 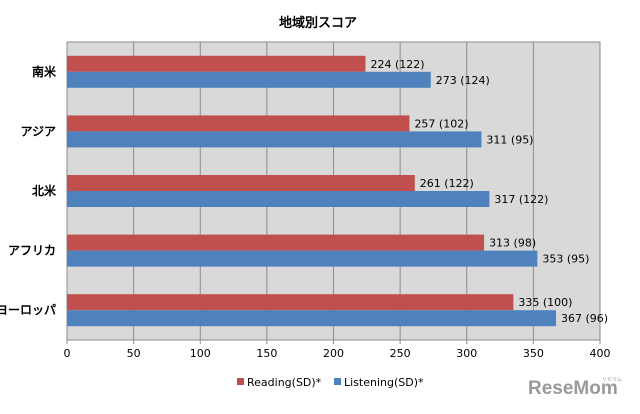 I want to click on category-label: アフリカ, so click(x=32, y=251).